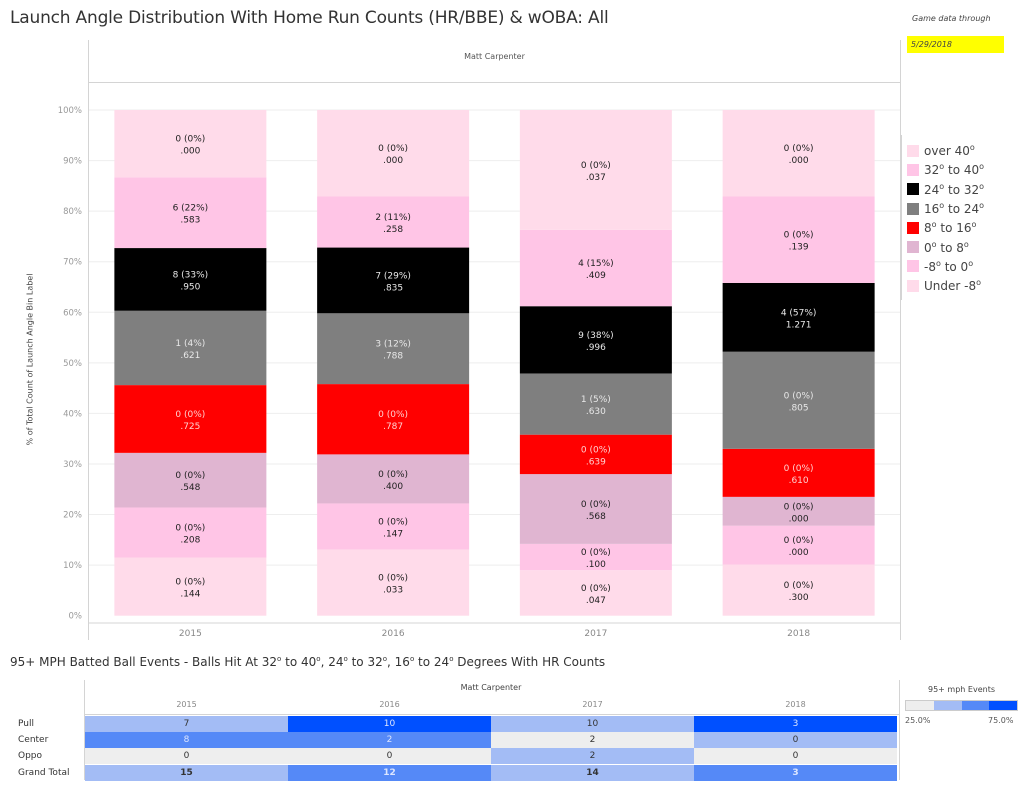 The height and width of the screenshot is (803, 1024). Describe the element at coordinates (393, 230) in the screenshot. I see `data-label-woba: .258` at that location.